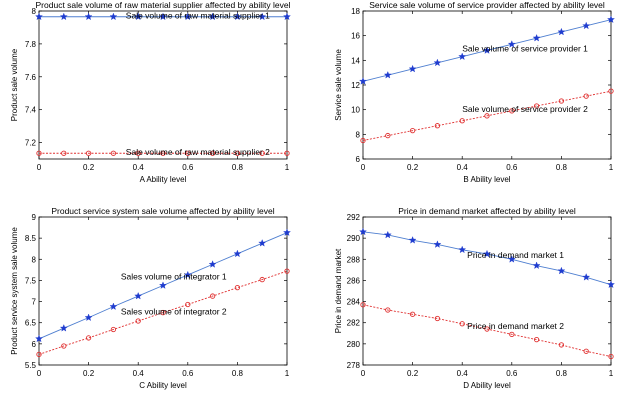  What do you see at coordinates (31, 238) in the screenshot?
I see `y-tick-label: 8.5` at bounding box center [31, 238].